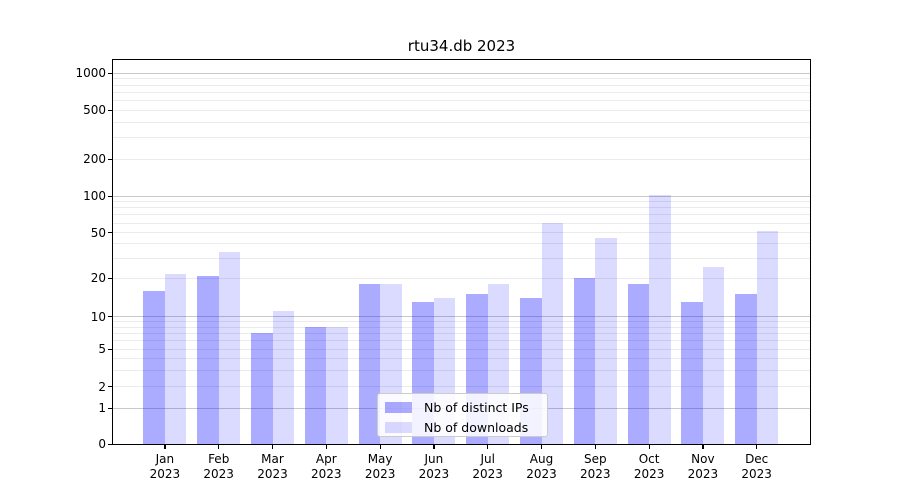  I want to click on bar-distinct-ips-mar, so click(262, 388).